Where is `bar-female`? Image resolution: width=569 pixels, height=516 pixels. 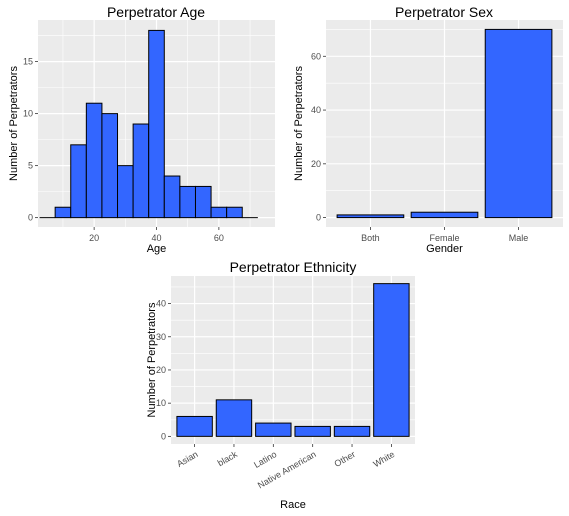
bar-female is located at coordinates (444, 215).